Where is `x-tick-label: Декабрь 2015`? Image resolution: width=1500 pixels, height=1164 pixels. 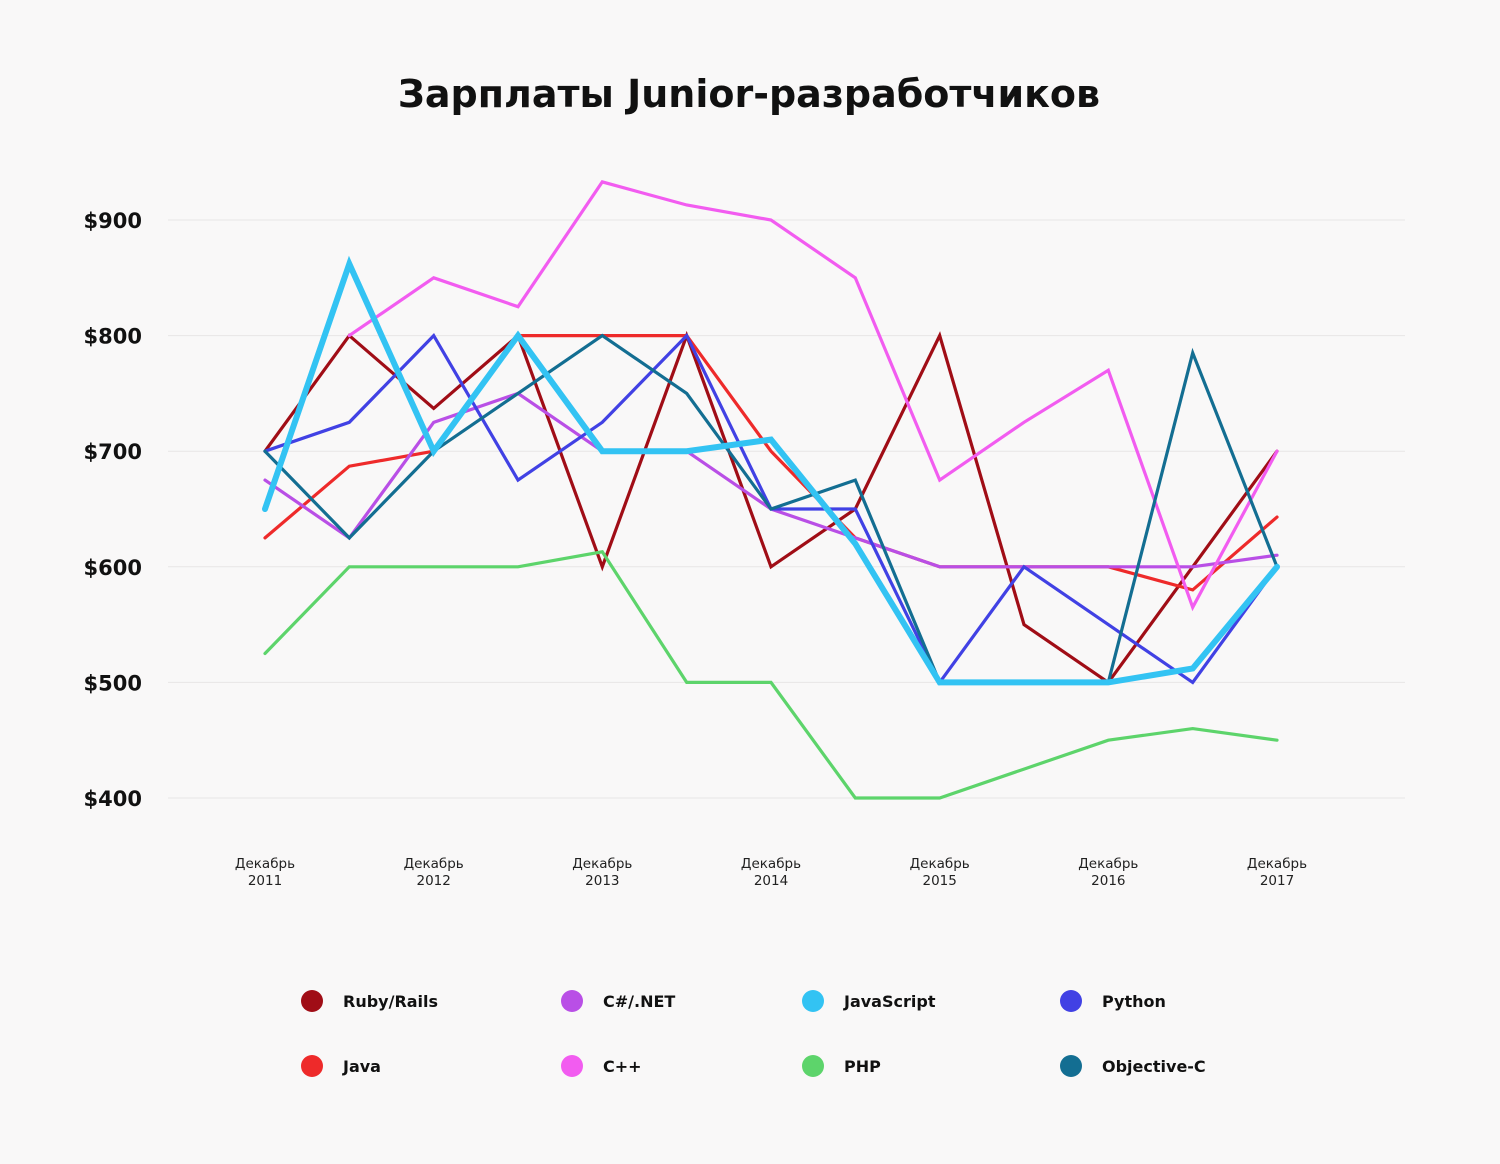
x-tick-label: Декабрь 2015 is located at coordinates (940, 872).